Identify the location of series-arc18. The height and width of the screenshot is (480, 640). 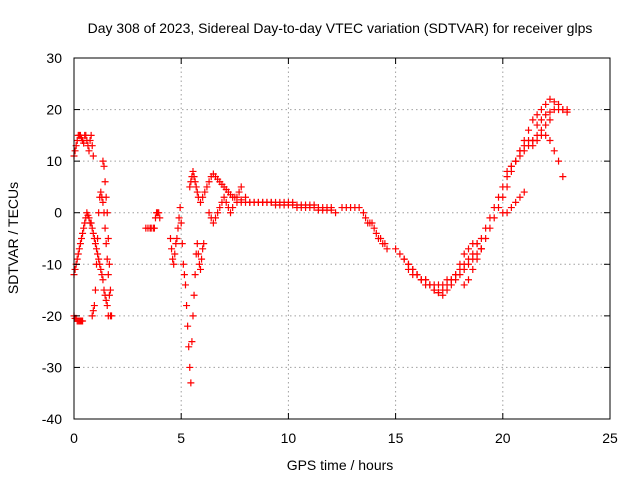
(548, 156).